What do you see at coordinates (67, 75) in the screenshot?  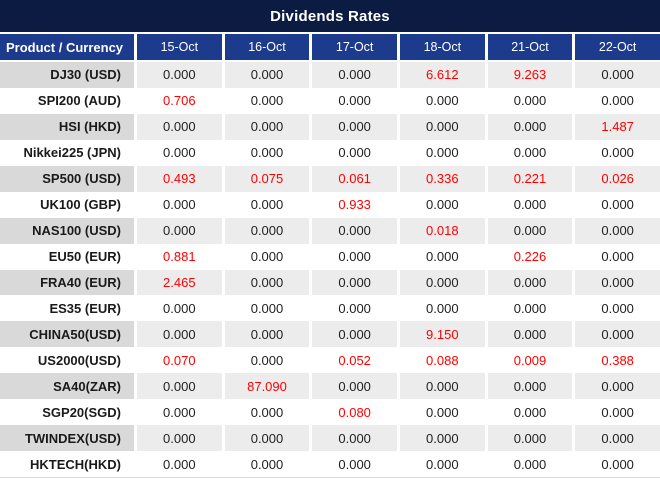 I see `product-cell: DJ30 (USD)` at bounding box center [67, 75].